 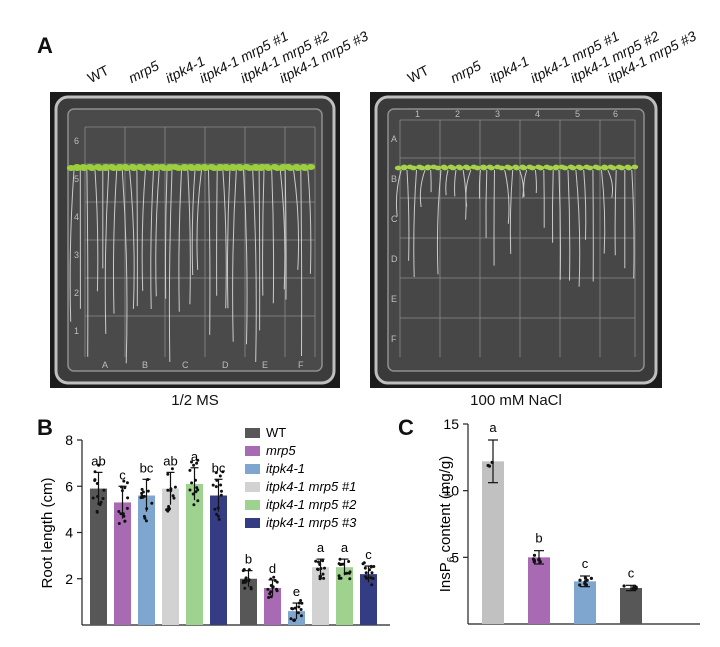 What do you see at coordinates (45, 45) in the screenshot?
I see `panel-label-a: A` at bounding box center [45, 45].